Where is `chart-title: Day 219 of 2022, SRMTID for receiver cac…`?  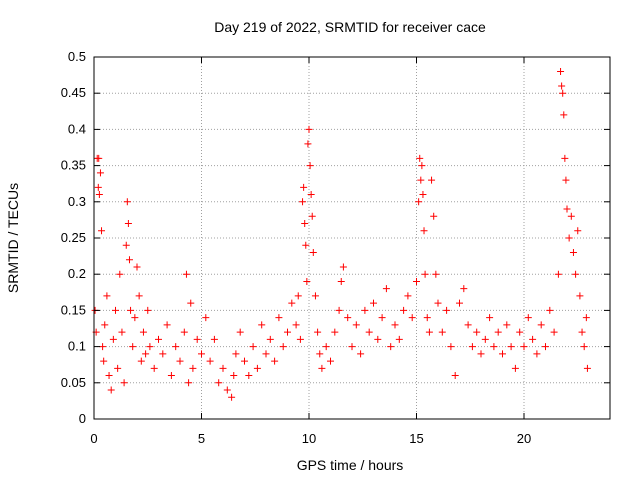 chart-title: Day 219 of 2022, SRMTID for receiver cac… is located at coordinates (350, 27).